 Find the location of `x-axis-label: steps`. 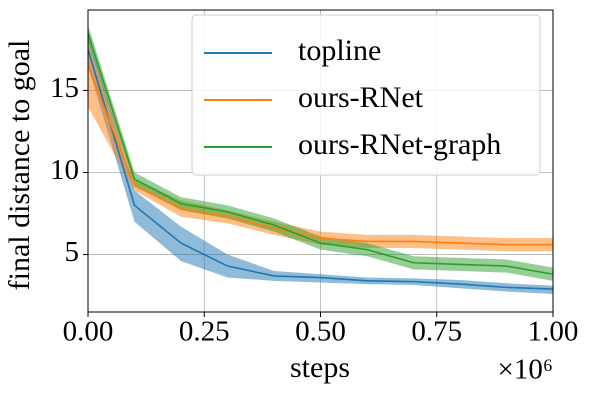

x-axis-label: steps is located at coordinates (320, 367).